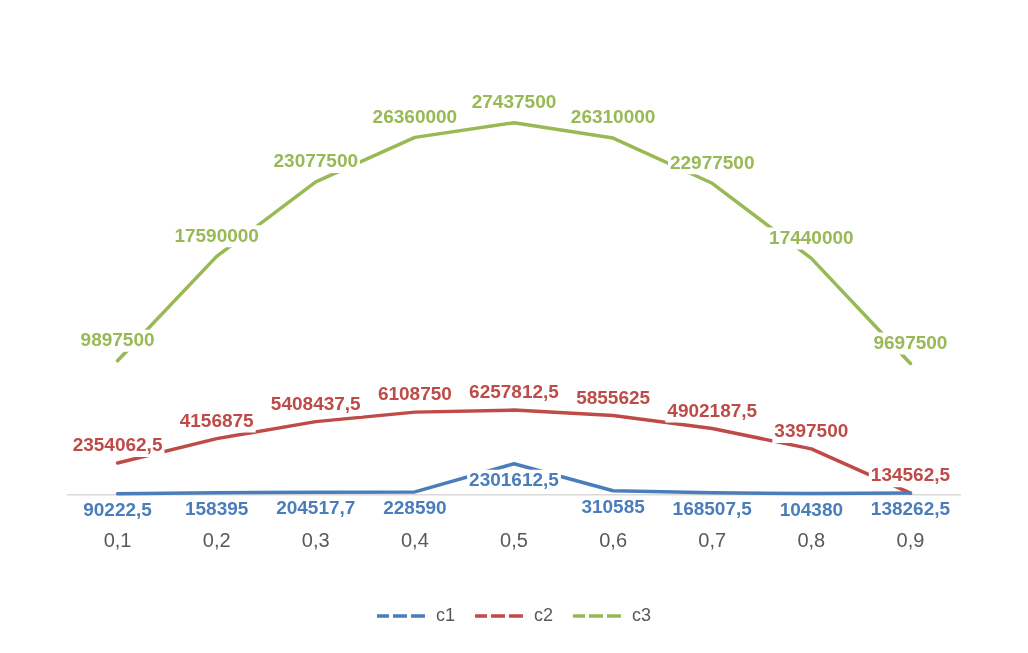  Describe the element at coordinates (613, 117) in the screenshot. I see `data-label: 26310000` at that location.